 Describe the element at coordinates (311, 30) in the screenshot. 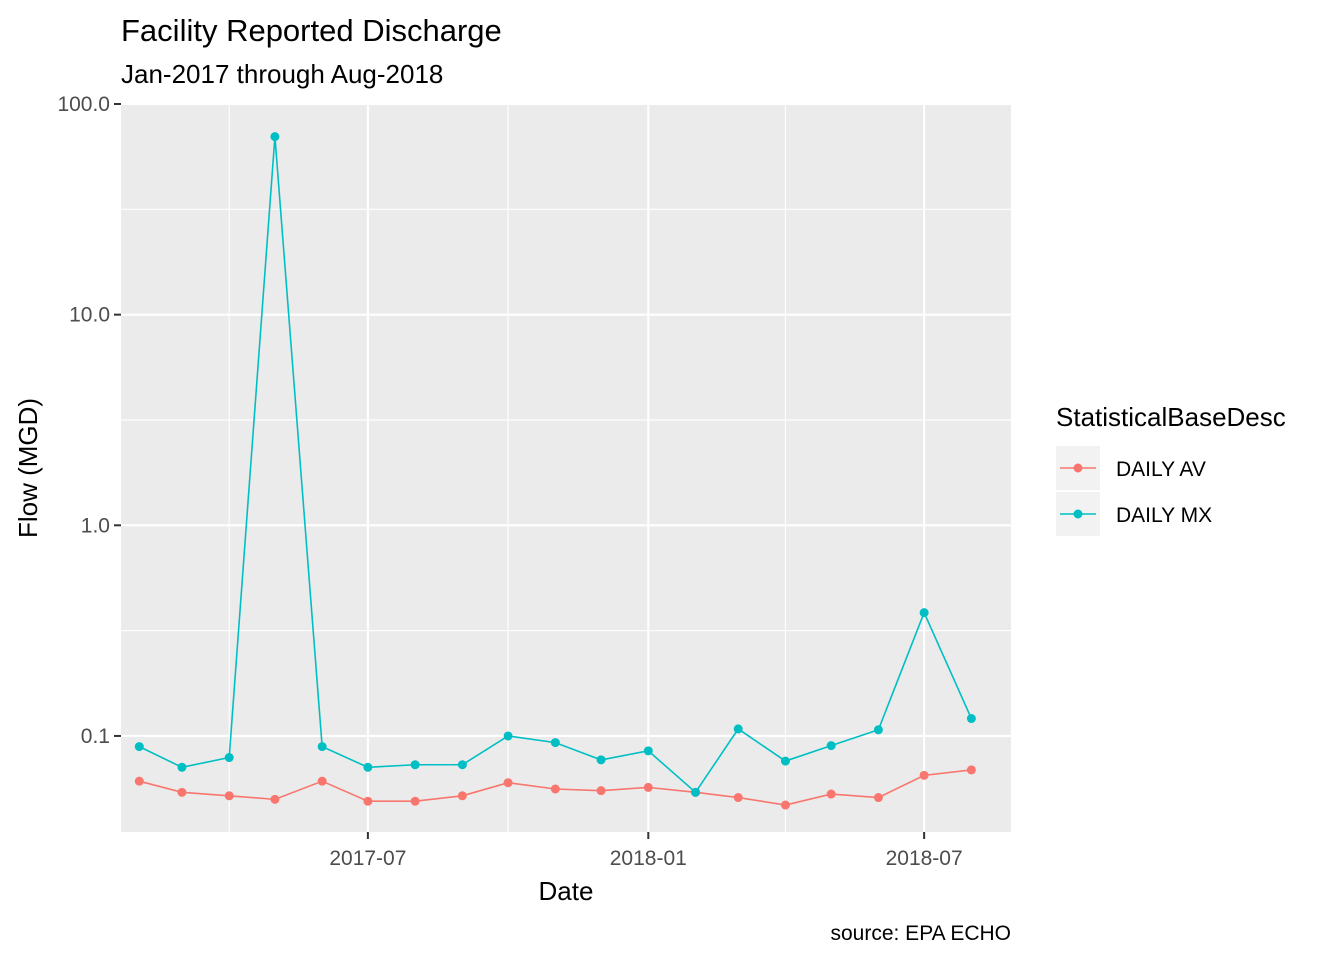

I see `chart-title: Facility Reported Discharge` at that location.